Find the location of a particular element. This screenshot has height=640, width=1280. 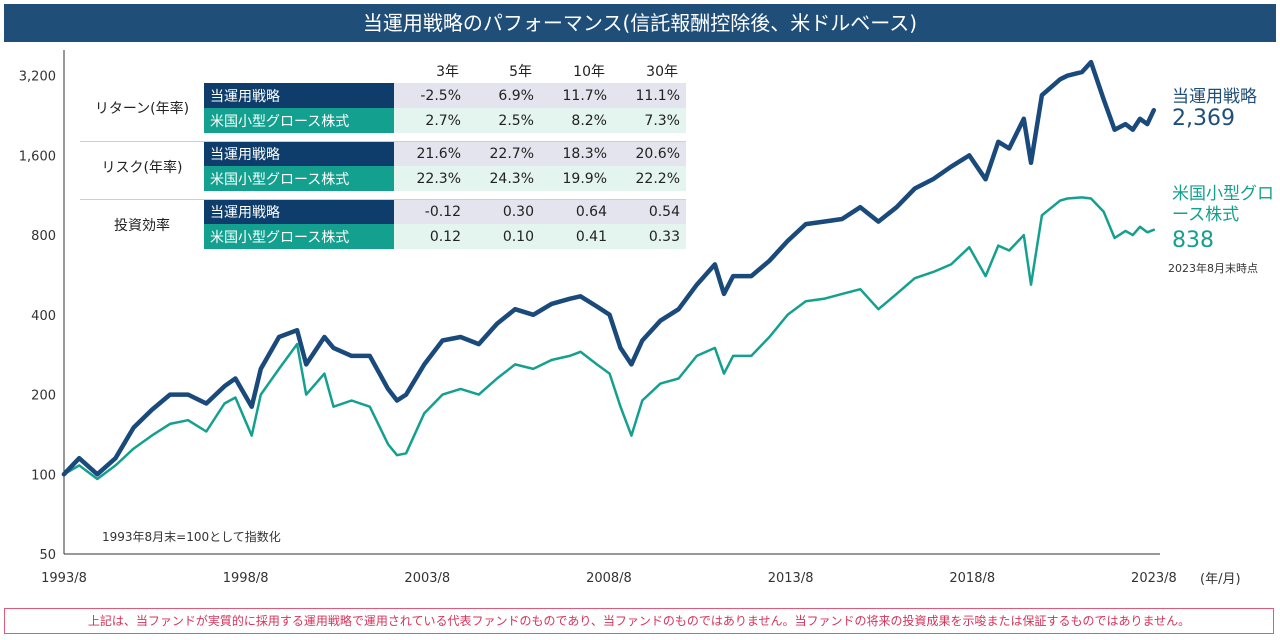

x-tick-label: 2018/8 is located at coordinates (972, 578).